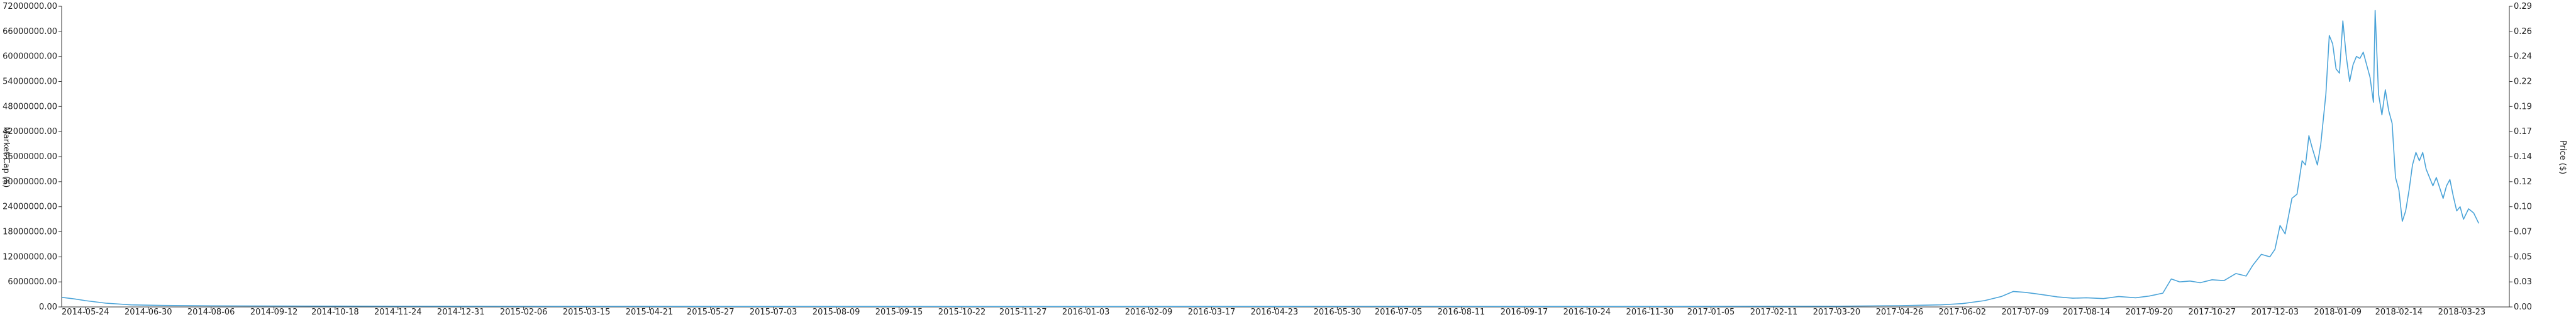  What do you see at coordinates (2523, 131) in the screenshot?
I see `y-right-tick-label: 0.17` at bounding box center [2523, 131].